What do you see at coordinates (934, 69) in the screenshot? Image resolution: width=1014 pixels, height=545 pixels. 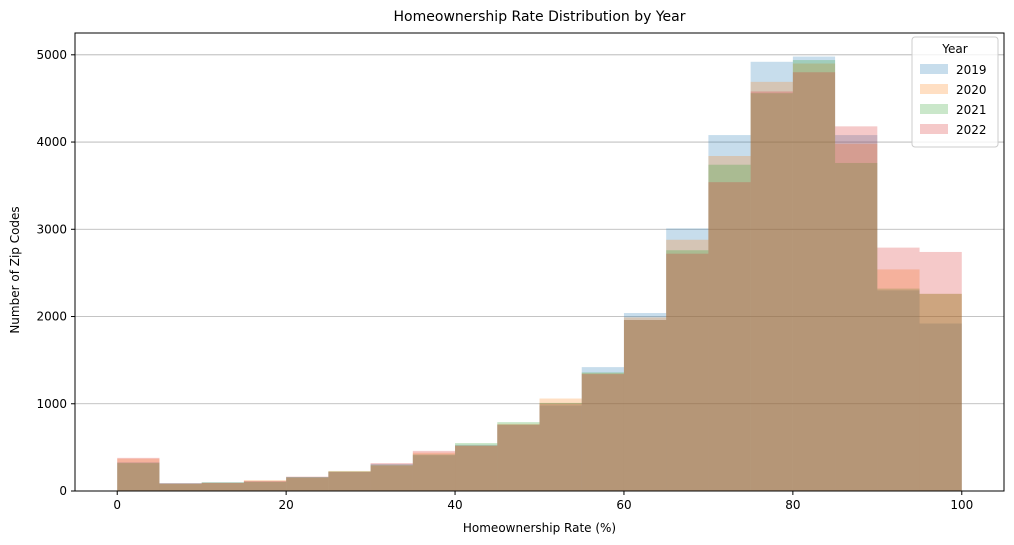 I see `legend-swatch-2019` at bounding box center [934, 69].